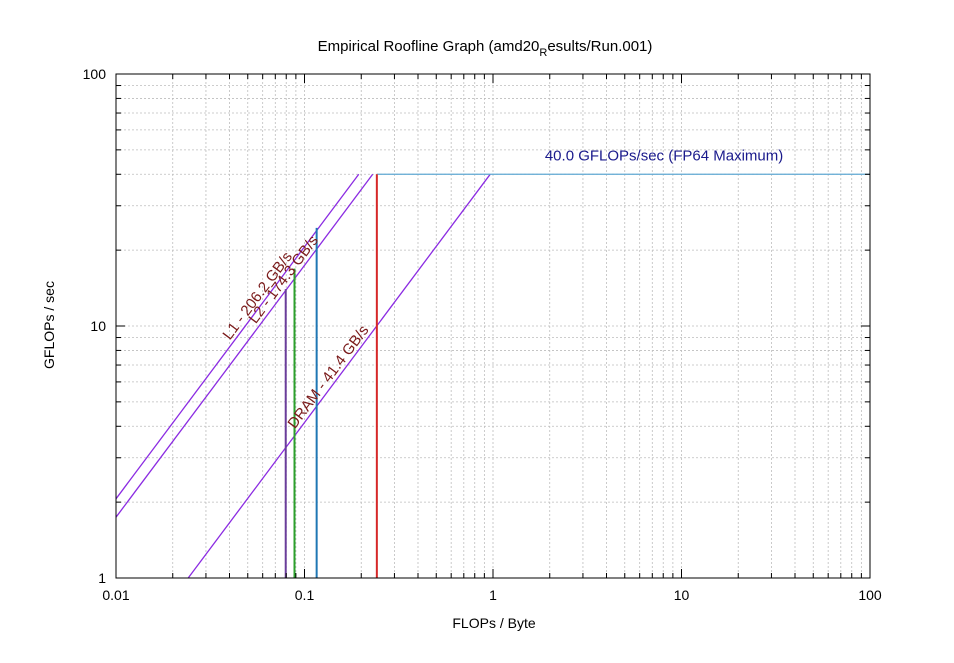  Describe the element at coordinates (283, 279) in the screenshot. I see `bandwidth-roof-label: L2 - 174.3 GB/s` at that location.